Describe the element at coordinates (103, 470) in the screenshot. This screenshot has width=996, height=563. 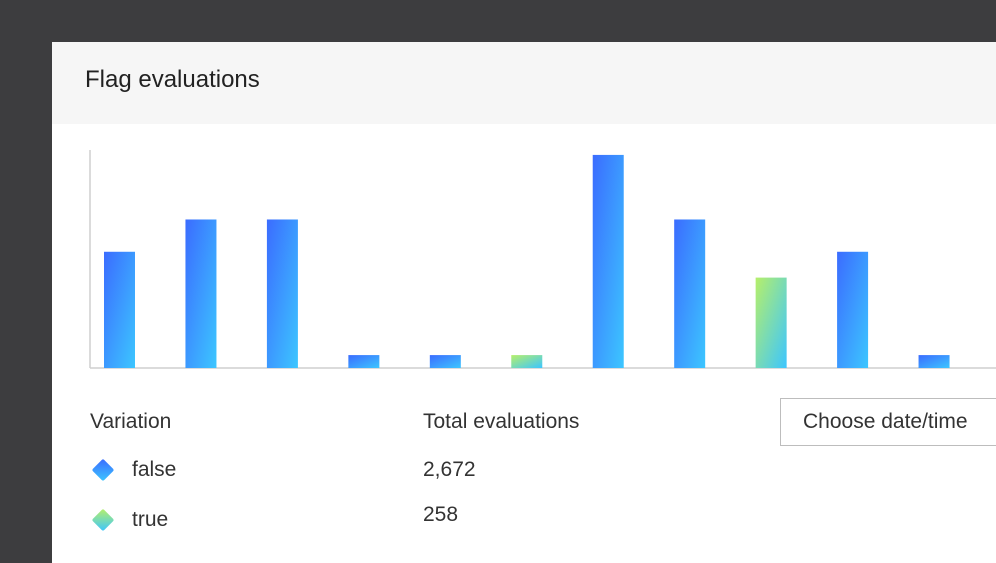
I see `false-variation-diamond-icon` at that location.